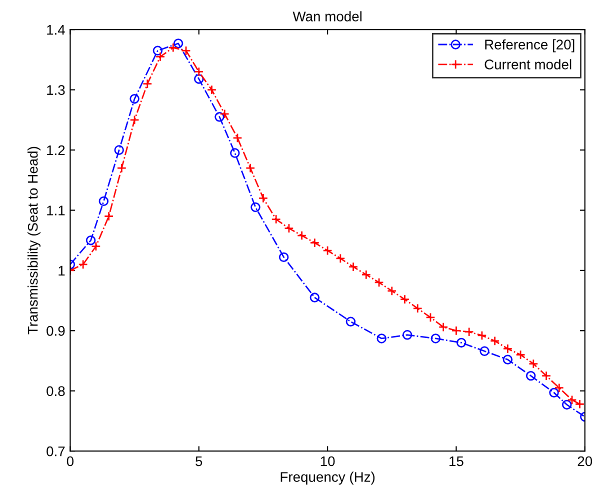 This screenshot has height=493, width=595. Describe the element at coordinates (327, 478) in the screenshot. I see `x-axis-title: Frequency (Hz)` at that location.